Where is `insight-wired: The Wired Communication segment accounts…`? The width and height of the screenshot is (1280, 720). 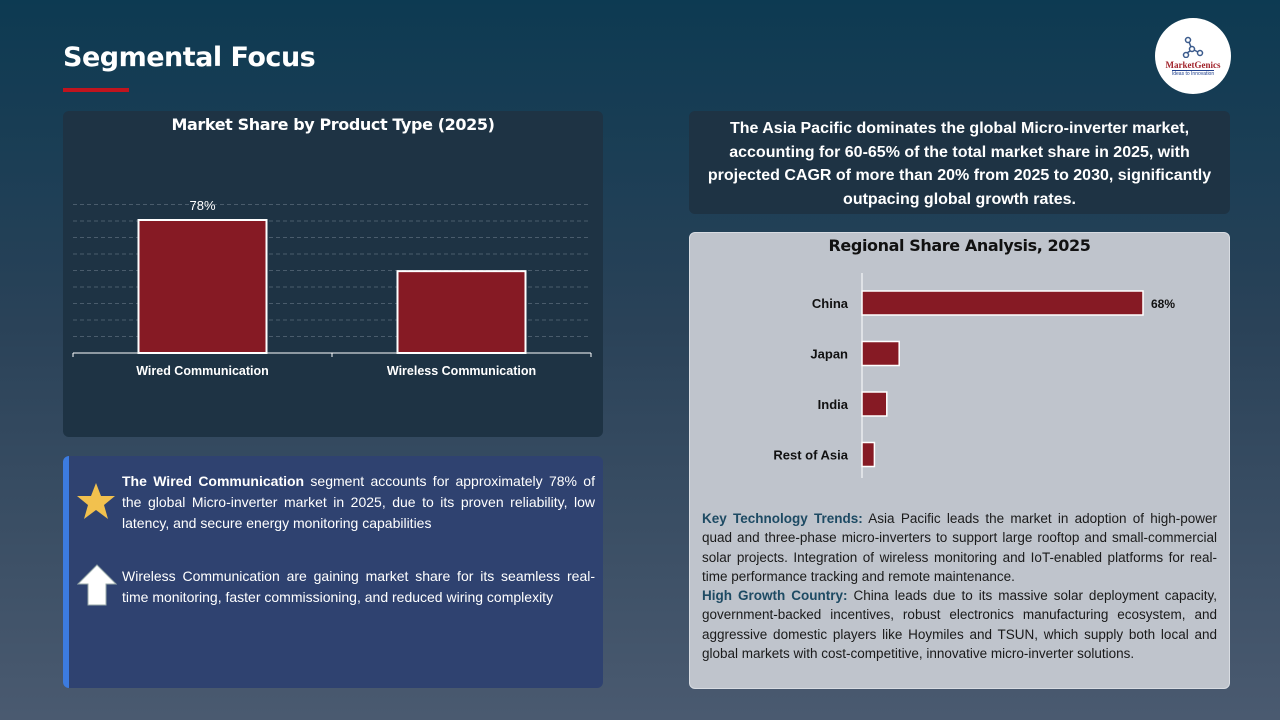
insight-wired: The Wired Communication segment accounts… is located at coordinates (358, 502).